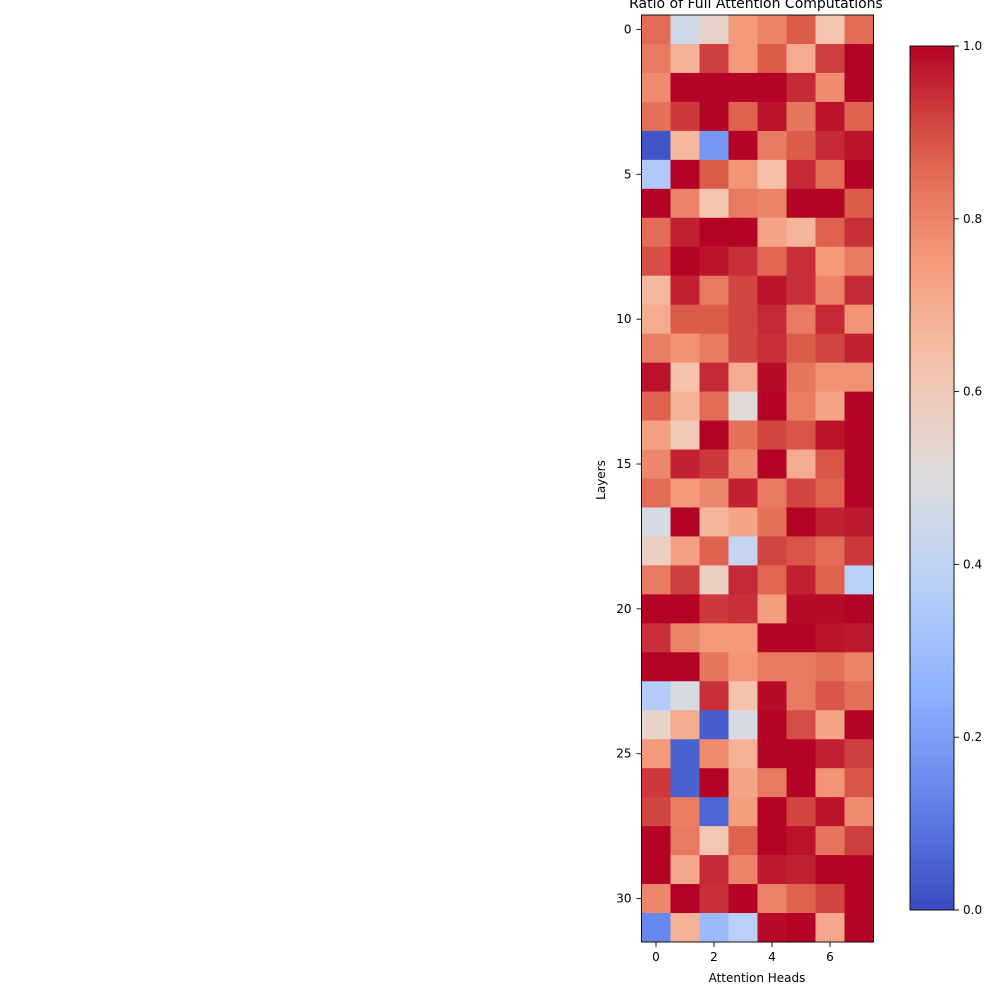 This screenshot has height=1000, width=1000. What do you see at coordinates (968, 478) in the screenshot?
I see `colorbar-ticks: 0.0 0.2 0.4 0.6 0.8 1.0` at bounding box center [968, 478].